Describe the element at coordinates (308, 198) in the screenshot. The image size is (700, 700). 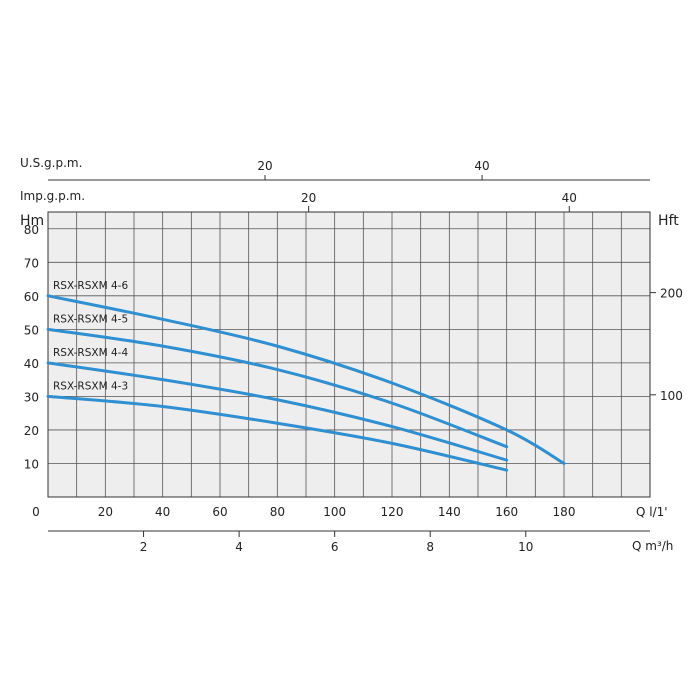
I see `imp-gpm-tick-label: 20` at that location.